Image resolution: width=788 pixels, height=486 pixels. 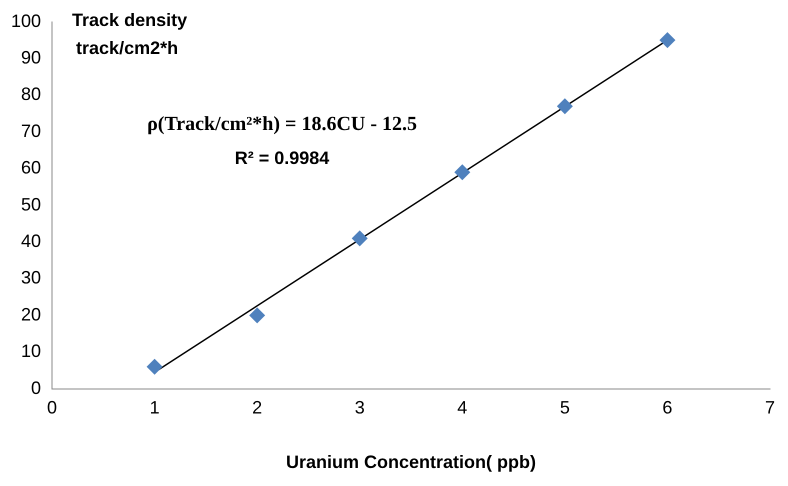 I want to click on x-tick-label: 6, so click(x=667, y=408).